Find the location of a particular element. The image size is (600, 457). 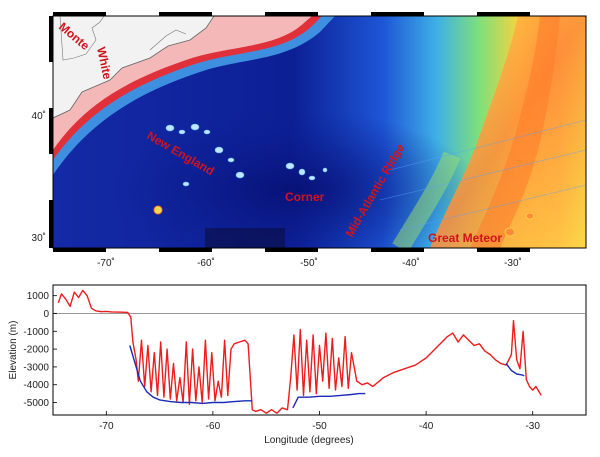

ridge-crest is located at coordinates (515, 132).